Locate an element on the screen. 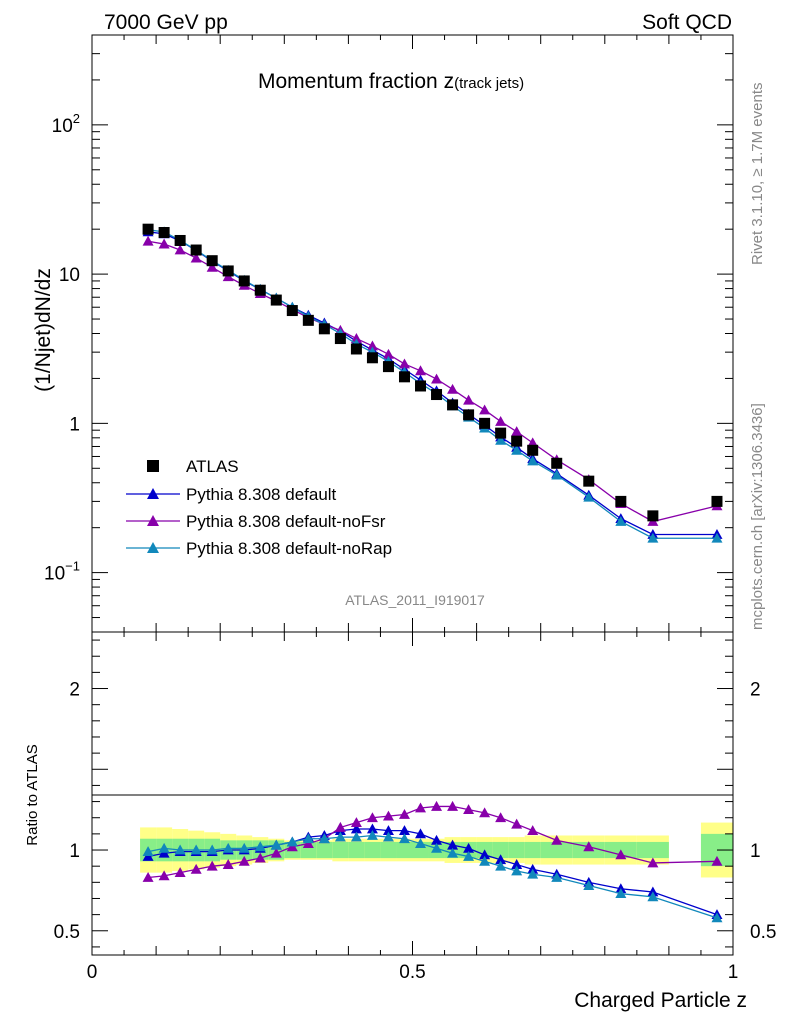 The width and height of the screenshot is (786, 1024). legend-marker-nofsr is located at coordinates (153, 520).